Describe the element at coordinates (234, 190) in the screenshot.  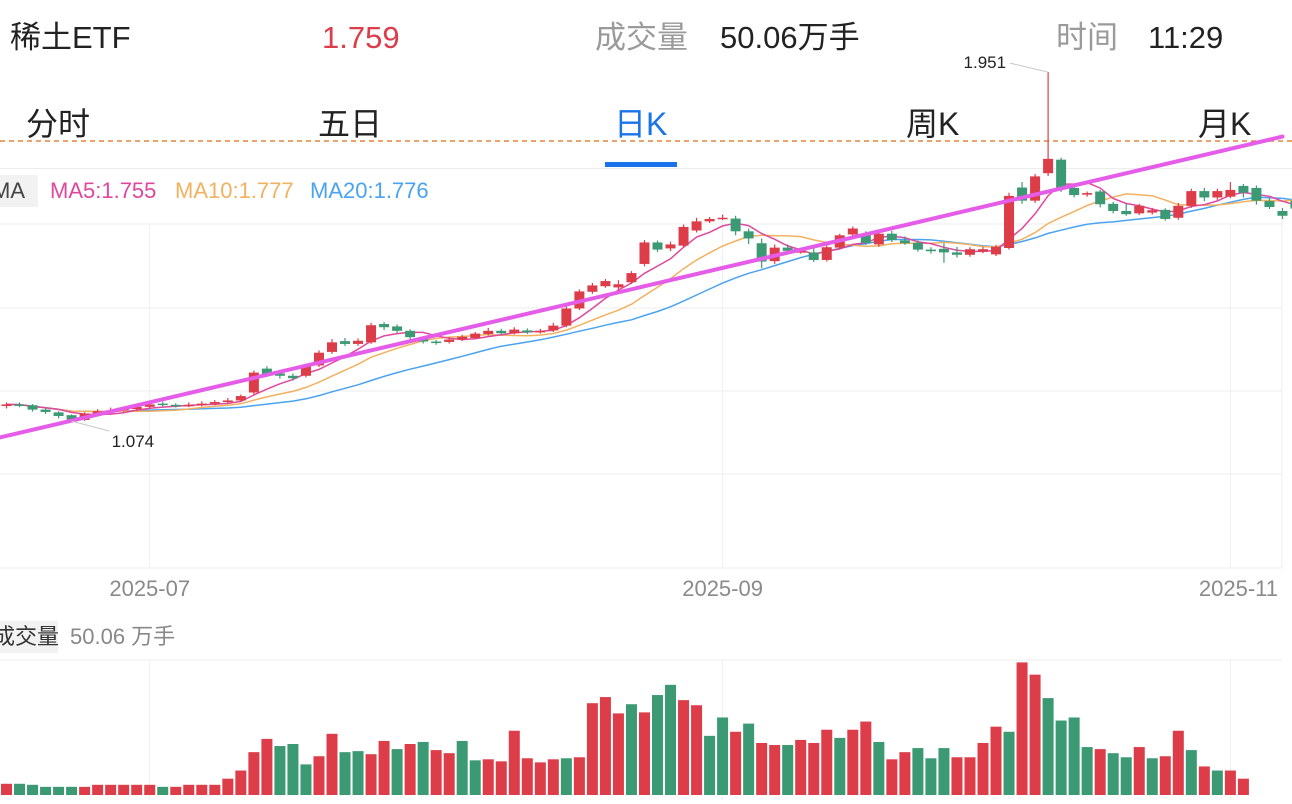
I see `ma10-value: MA10:1.777` at that location.